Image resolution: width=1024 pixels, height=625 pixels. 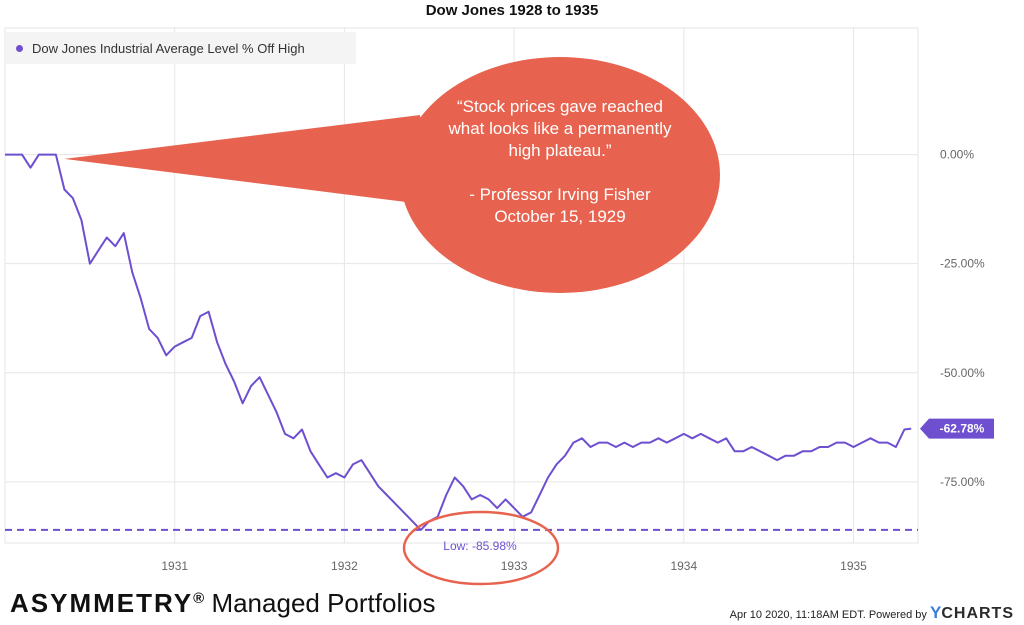 What do you see at coordinates (19, 48) in the screenshot?
I see `legend-dot-icon` at bounding box center [19, 48].